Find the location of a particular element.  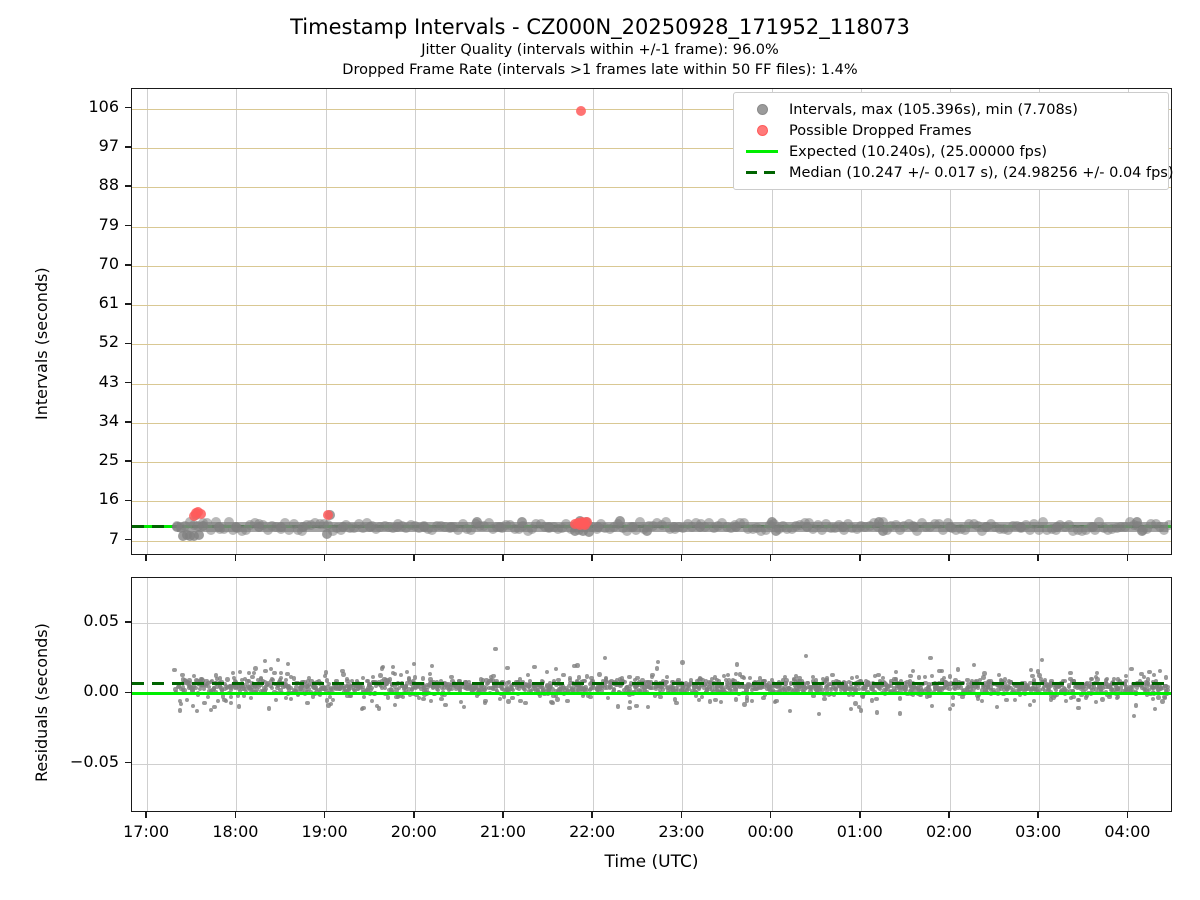

dropped-frame-point is located at coordinates (586, 522).